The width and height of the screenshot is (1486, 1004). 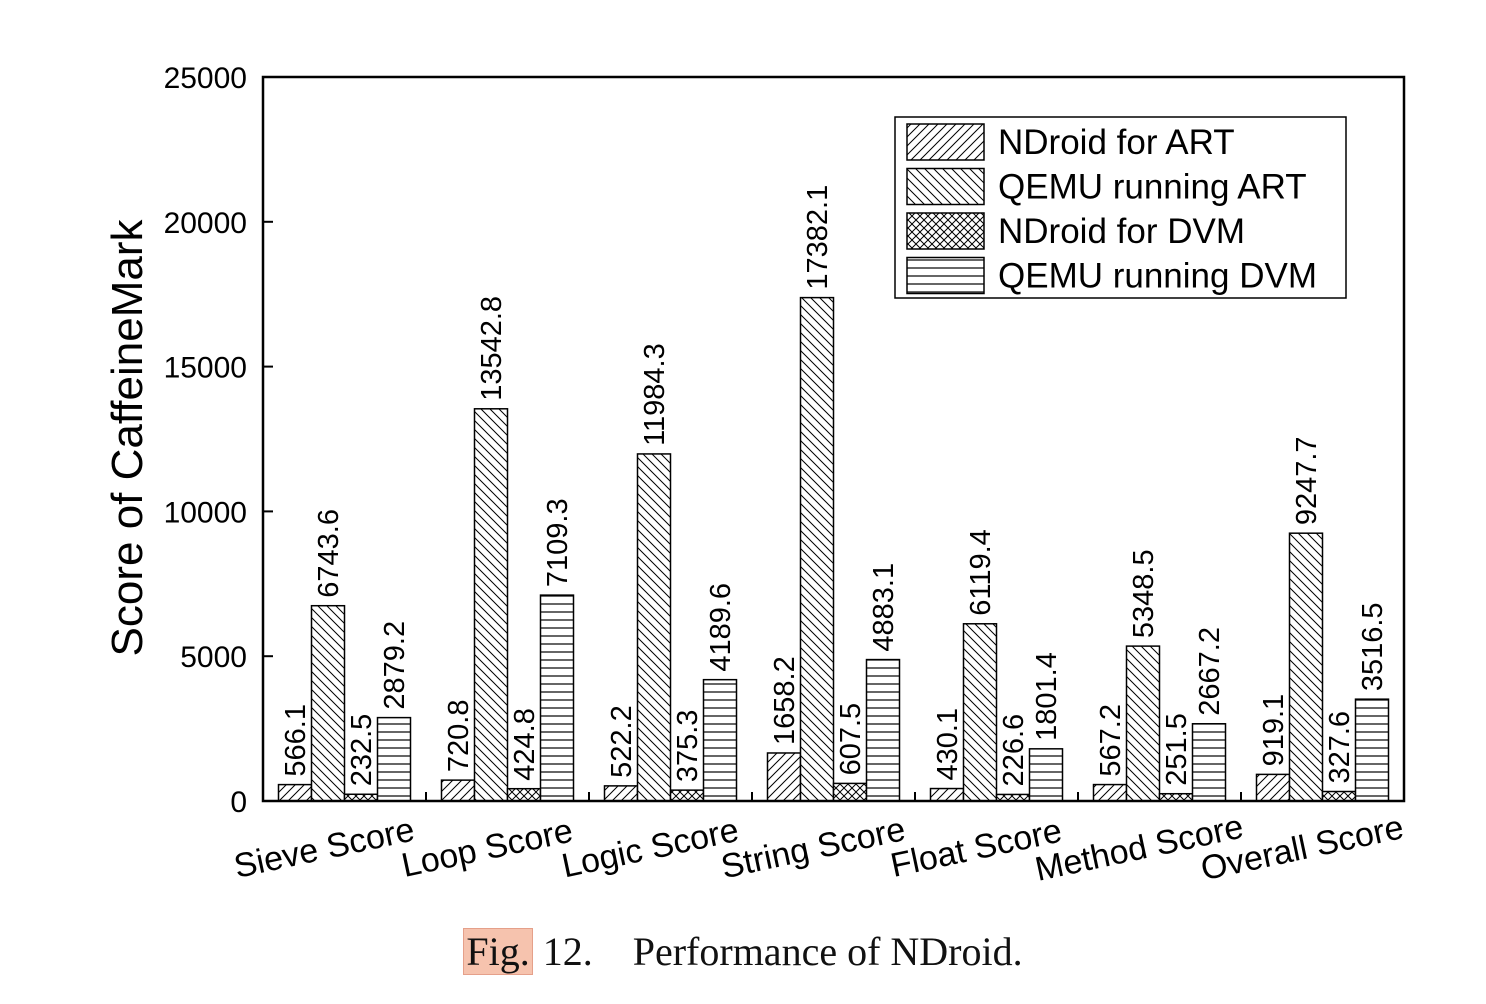 What do you see at coordinates (1121, 231) in the screenshot?
I see `legend-label: NDroid for DVM` at bounding box center [1121, 231].